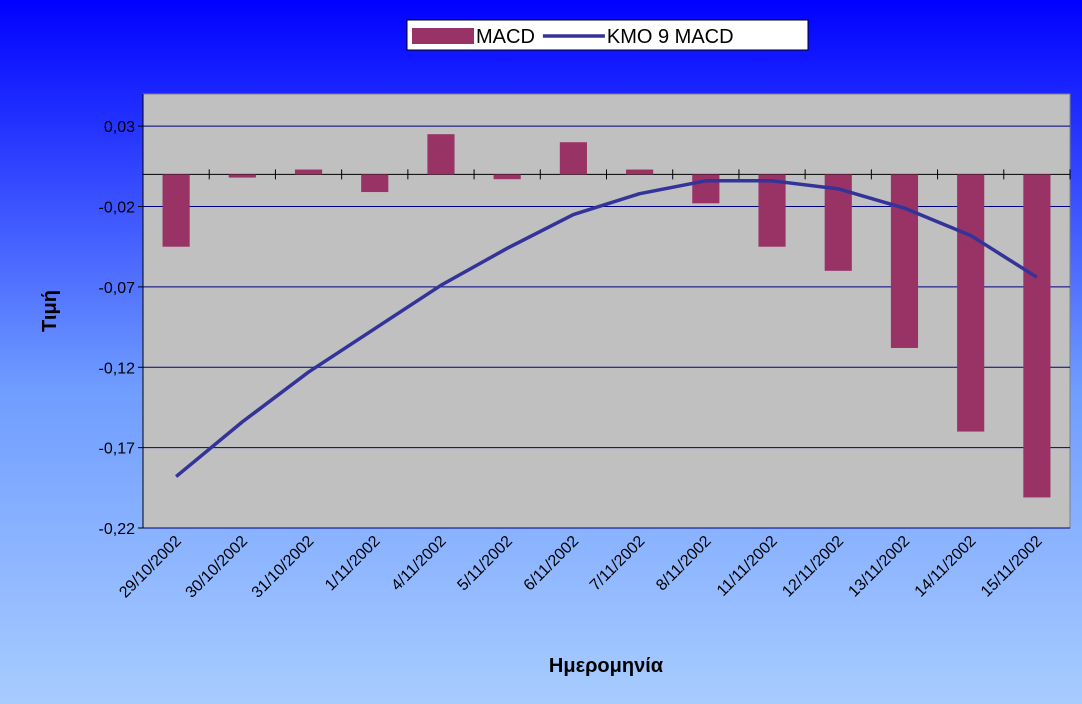  What do you see at coordinates (50, 311) in the screenshot?
I see `y-axis-label: Τιμή` at bounding box center [50, 311].